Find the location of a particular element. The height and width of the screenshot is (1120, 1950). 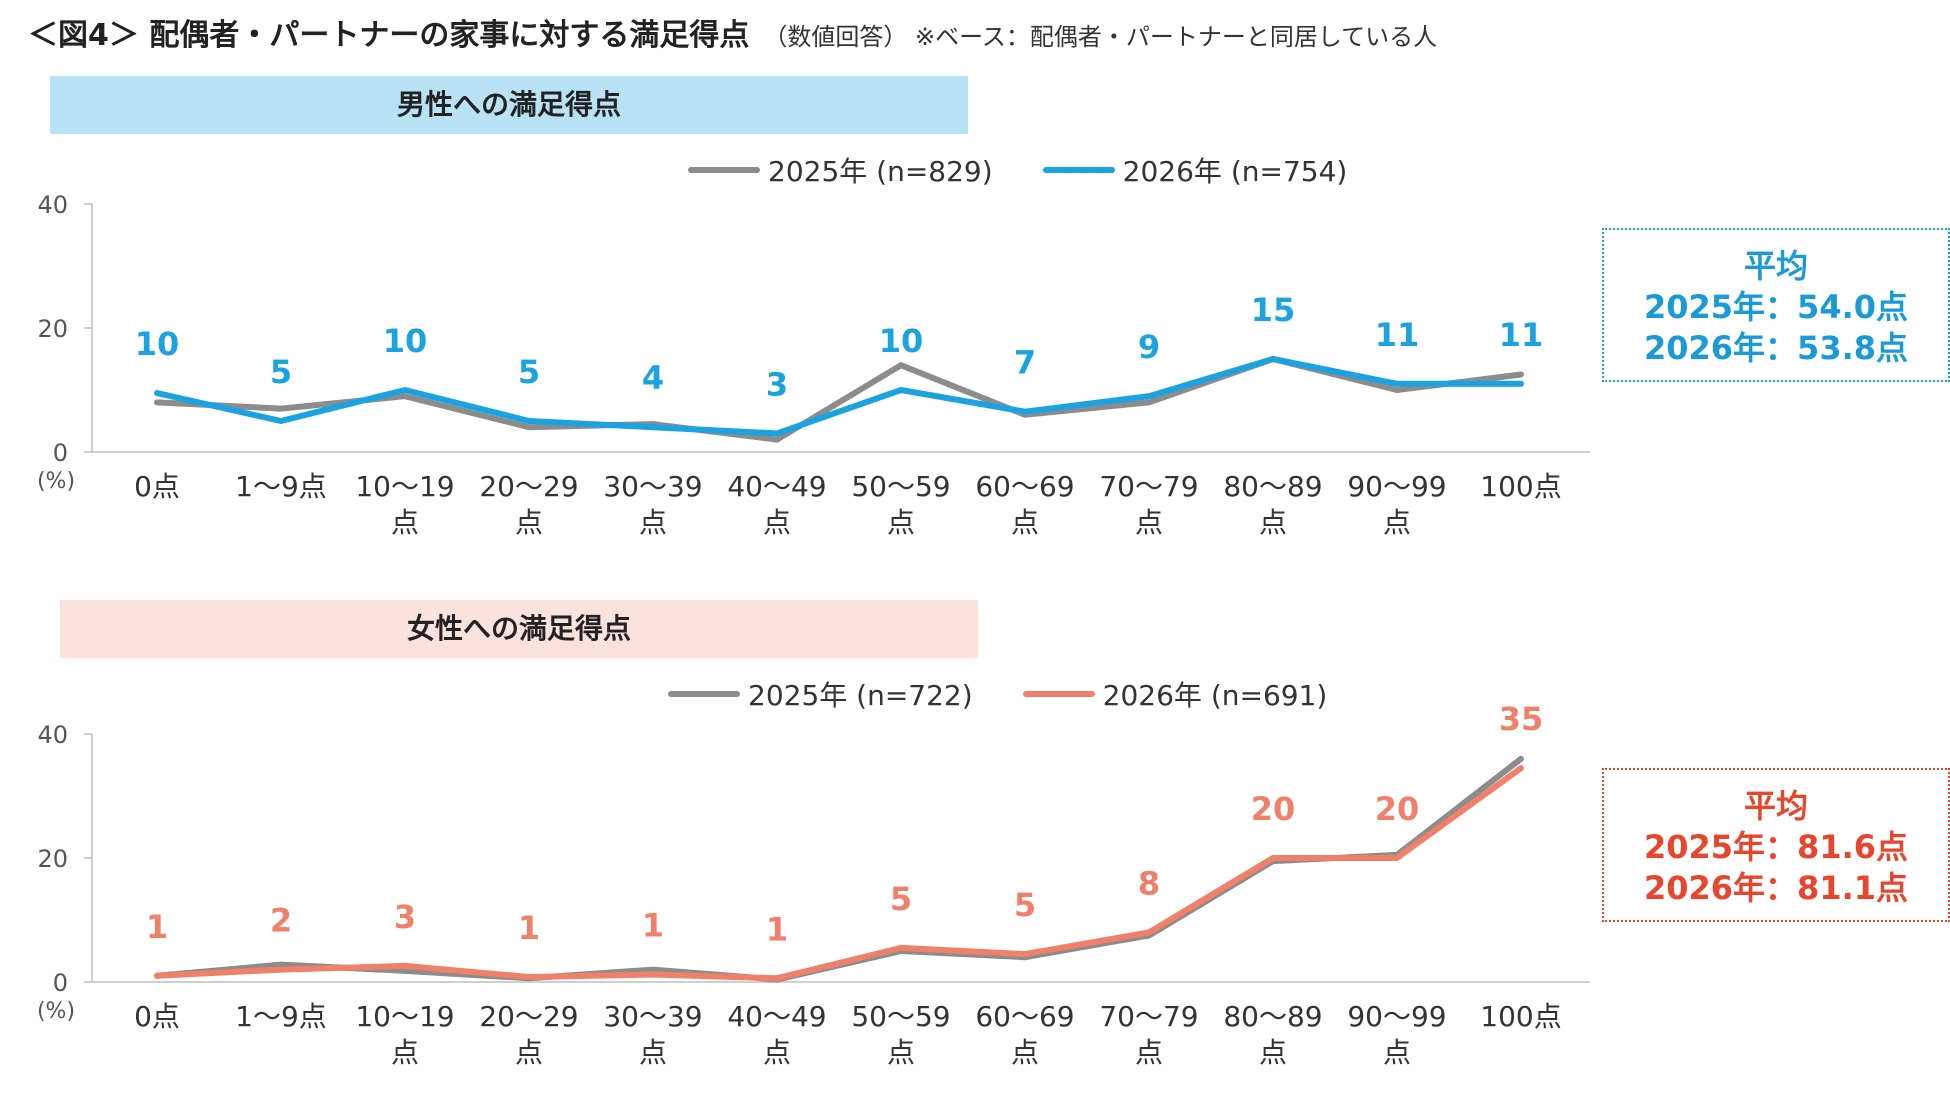

legend-item-2025: 2025年 (n=722) is located at coordinates (820, 694).